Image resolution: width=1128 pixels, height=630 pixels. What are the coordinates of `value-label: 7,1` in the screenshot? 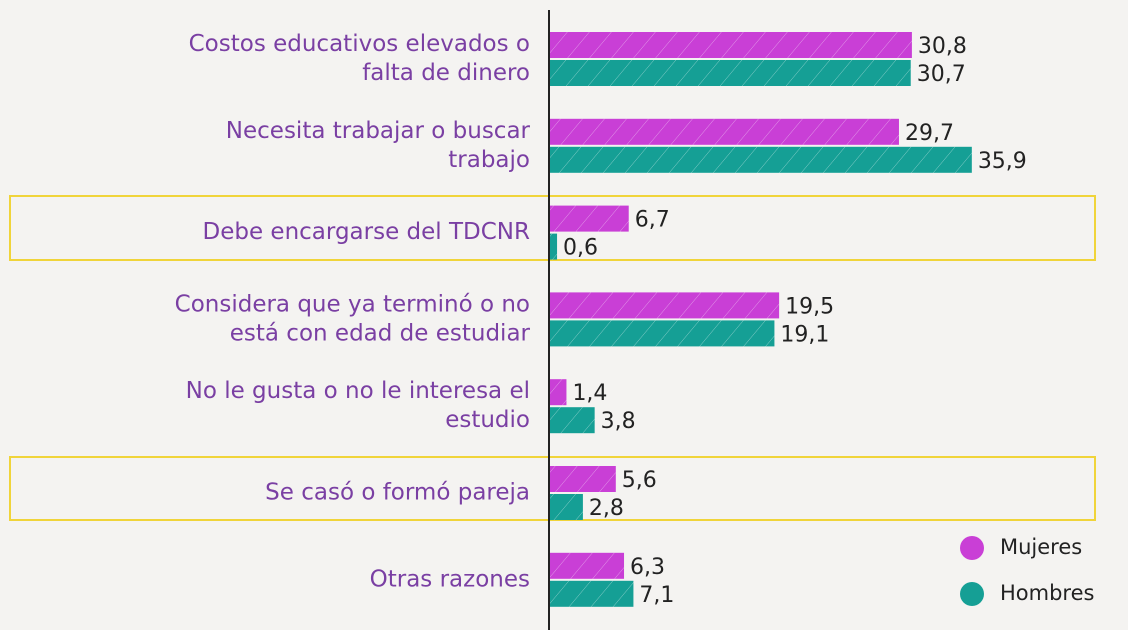 It's located at (656, 595).